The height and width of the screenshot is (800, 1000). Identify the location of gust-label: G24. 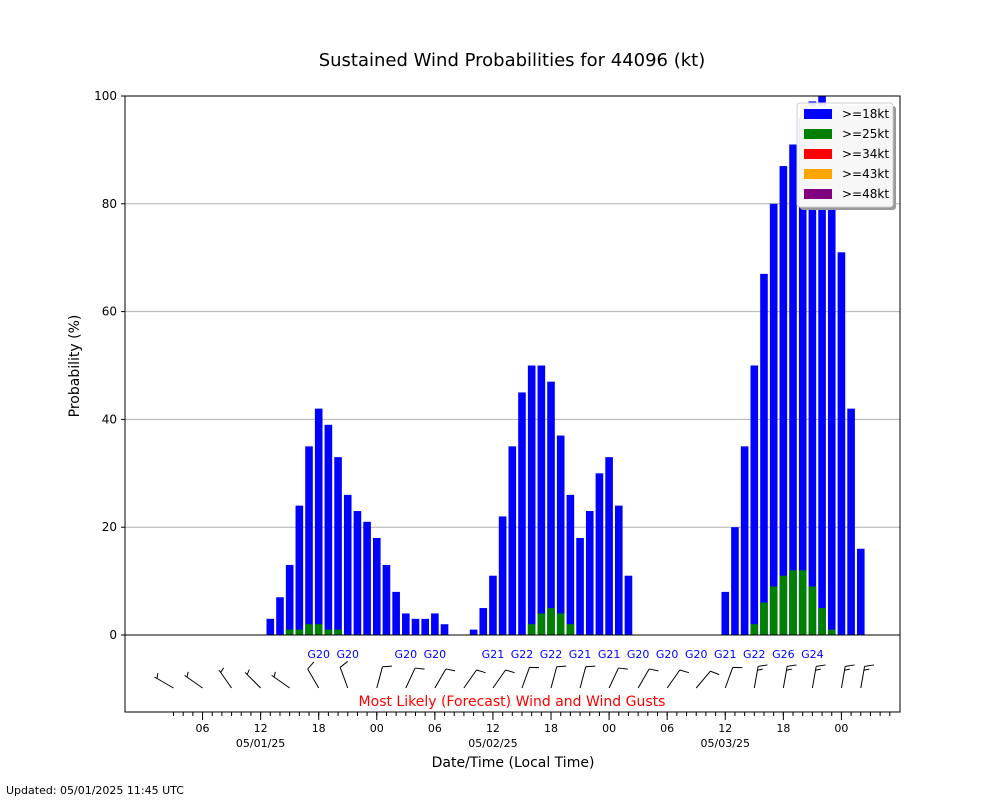
(812, 654).